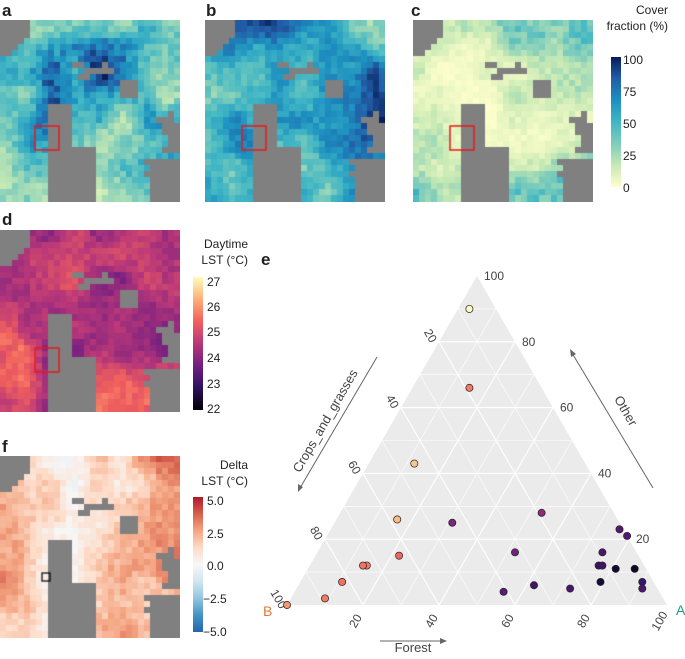 The width and height of the screenshot is (685, 659). What do you see at coordinates (630, 156) in the screenshot?
I see `cover-tick: 25` at bounding box center [630, 156].